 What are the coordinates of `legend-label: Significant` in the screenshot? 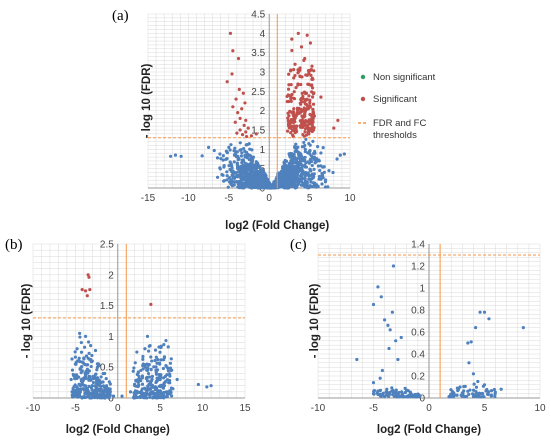 It's located at (395, 99).